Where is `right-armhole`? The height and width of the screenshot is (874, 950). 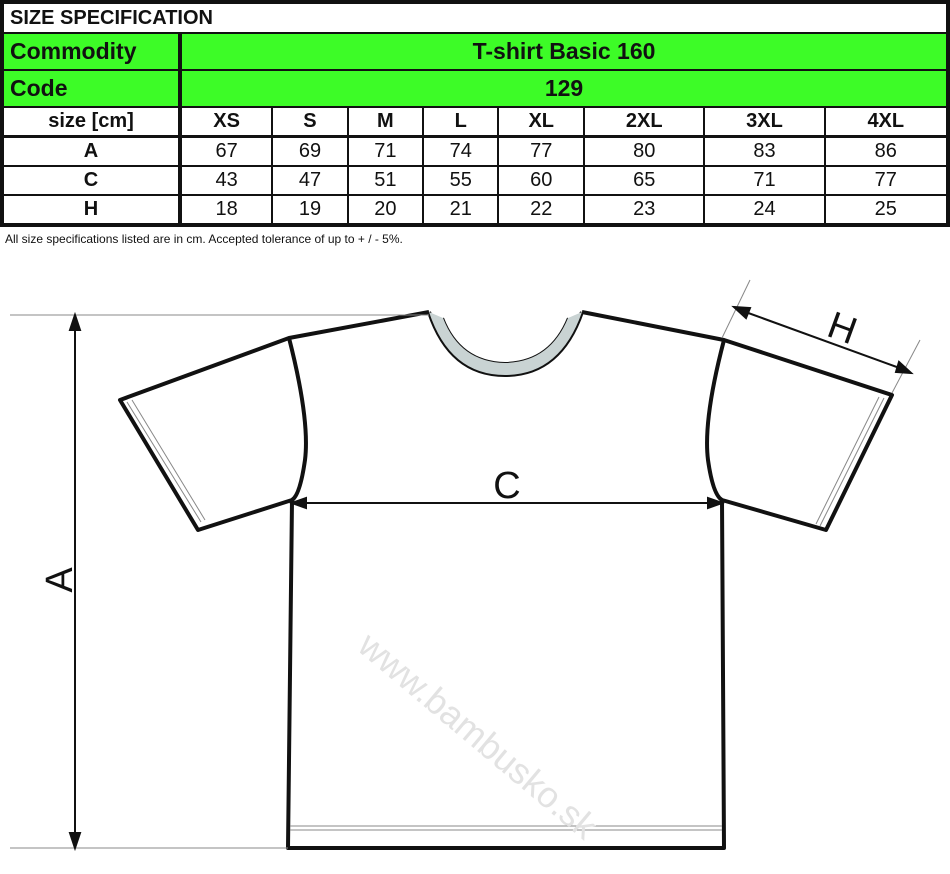 right-armhole is located at coordinates (715, 420).